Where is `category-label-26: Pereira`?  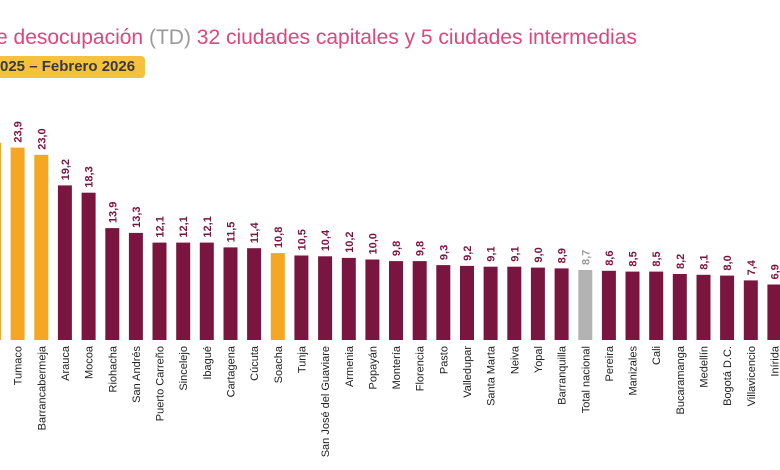 category-label-26: Pereira is located at coordinates (610, 363).